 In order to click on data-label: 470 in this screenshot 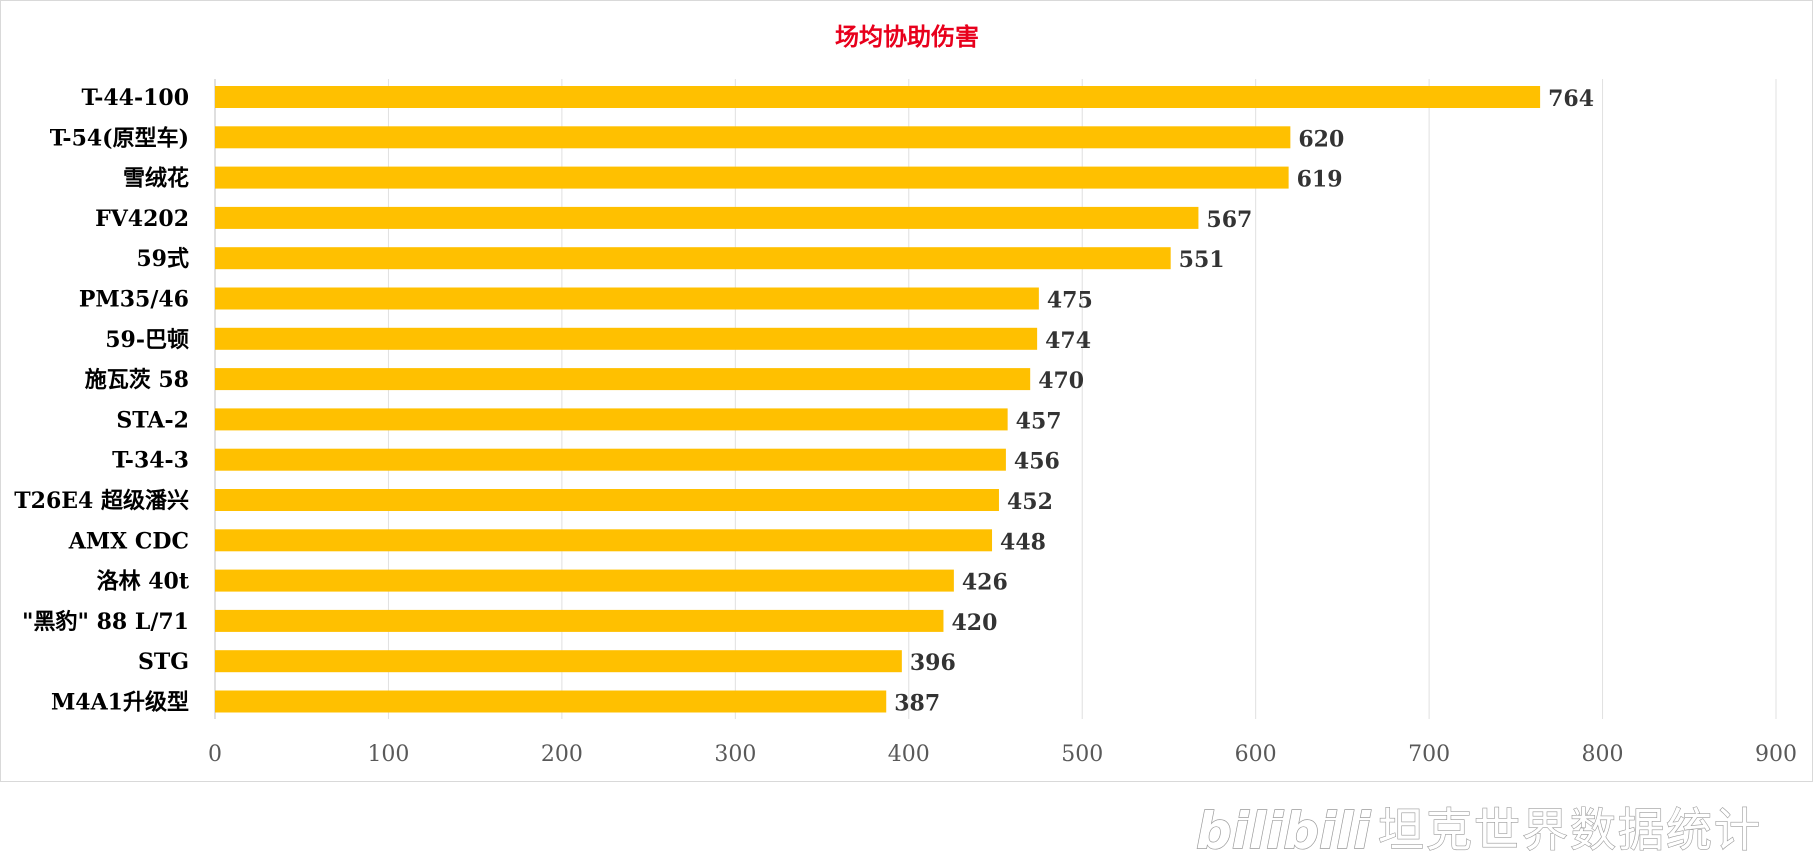, I will do `click(1061, 381)`.